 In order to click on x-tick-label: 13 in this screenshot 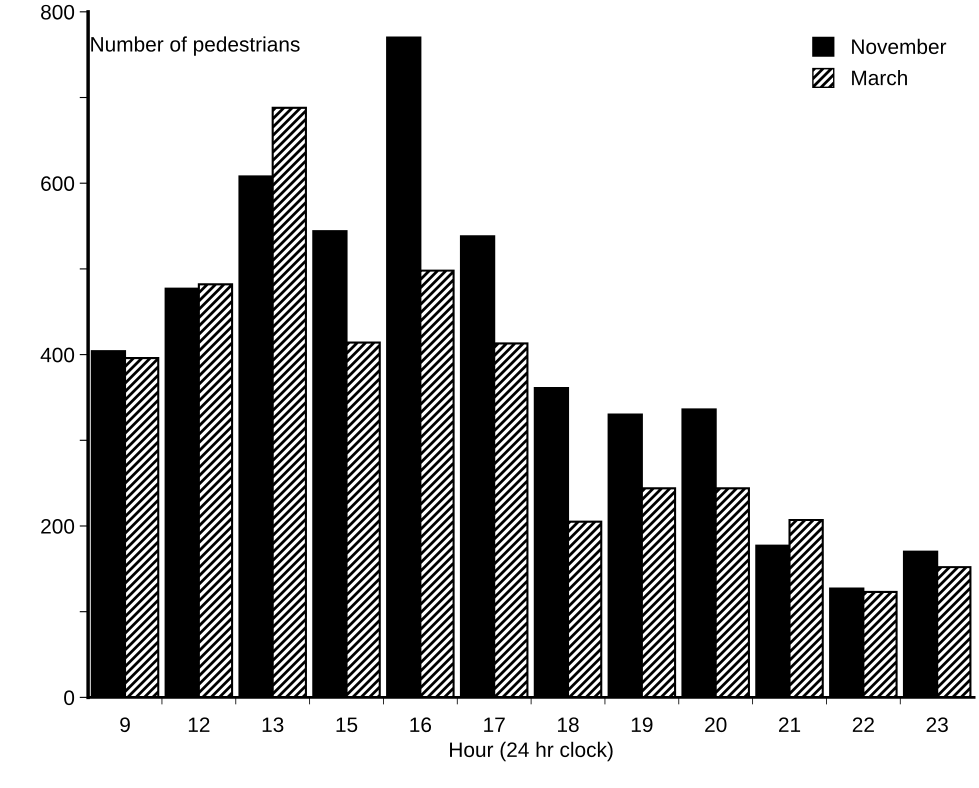, I will do `click(273, 724)`.